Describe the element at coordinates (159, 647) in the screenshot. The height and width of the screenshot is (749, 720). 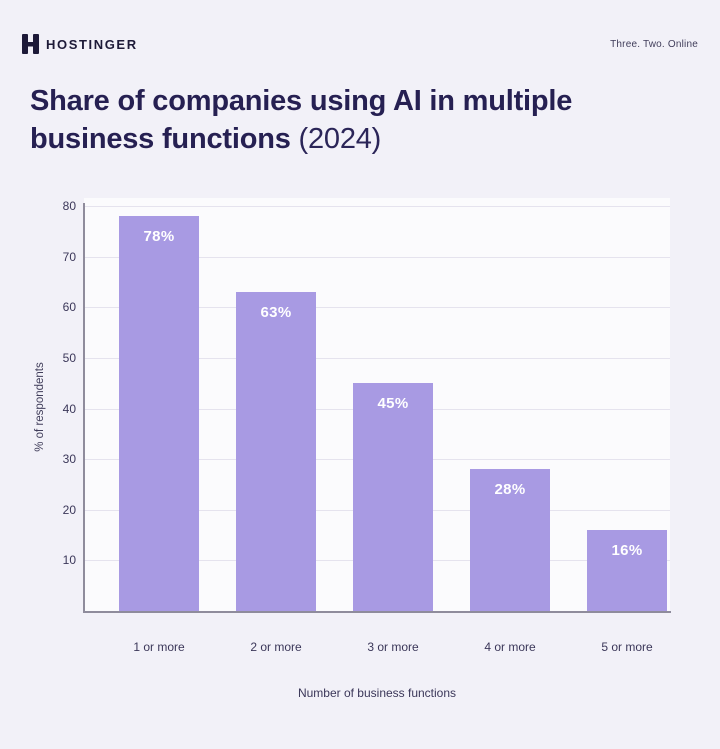
I see `x-tick-label: 1 or more` at that location.